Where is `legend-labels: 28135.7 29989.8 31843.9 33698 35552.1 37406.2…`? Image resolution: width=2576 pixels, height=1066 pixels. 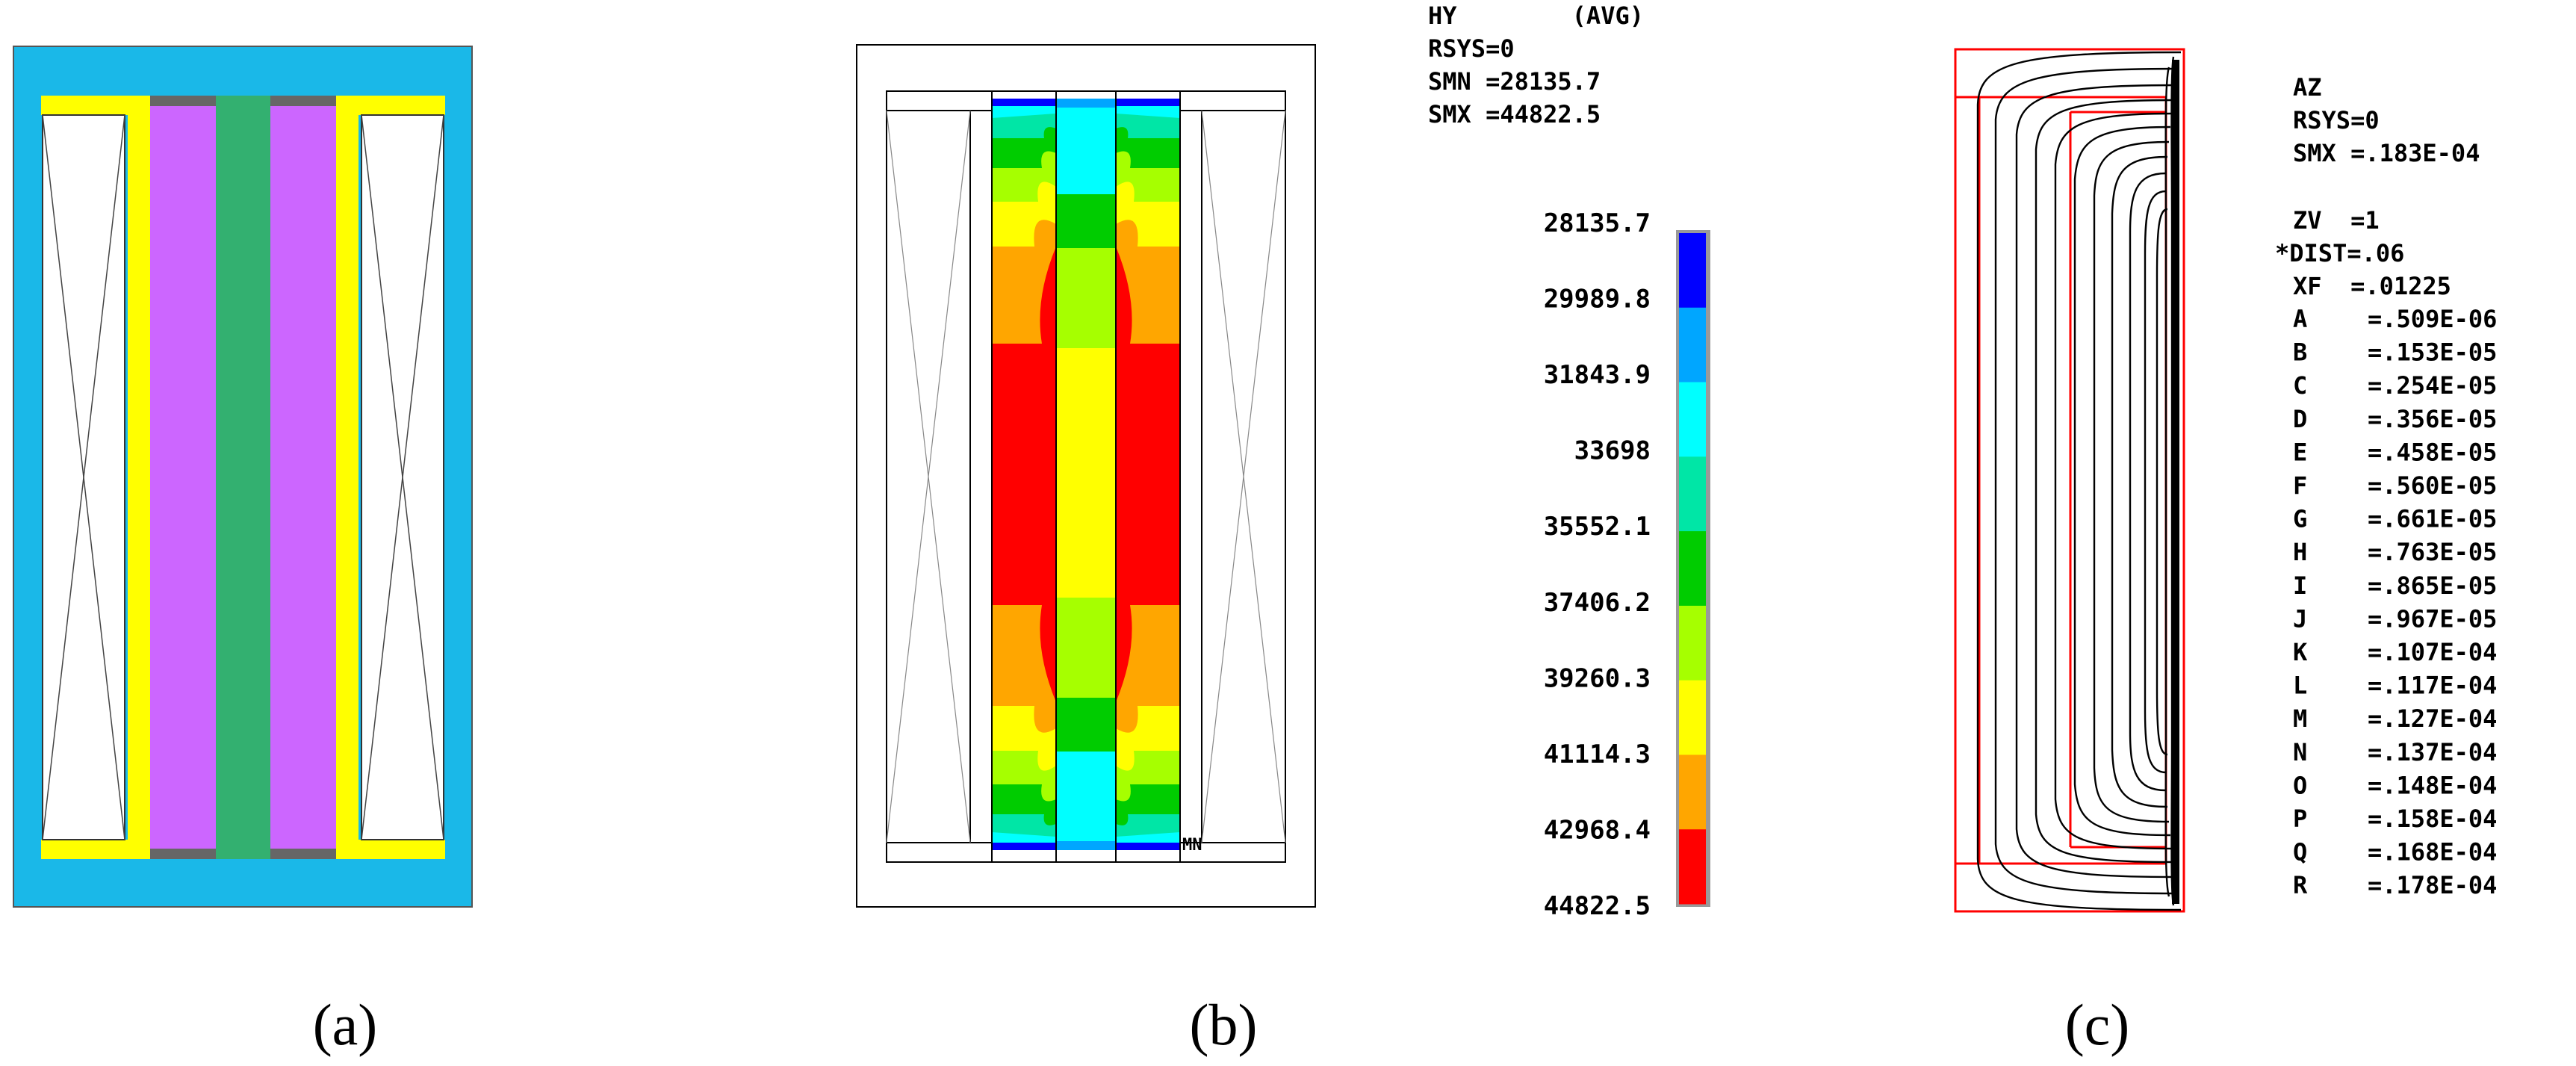
legend-labels: 28135.7 29989.8 31843.9 33698 35552.1 37406.2… is located at coordinates (1598, 564).